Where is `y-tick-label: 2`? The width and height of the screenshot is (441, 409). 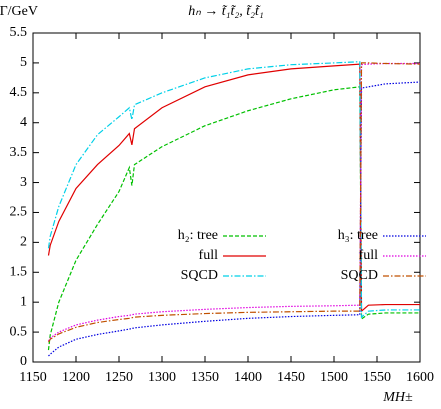 y-tick-label: 2 is located at coordinates (23, 242).